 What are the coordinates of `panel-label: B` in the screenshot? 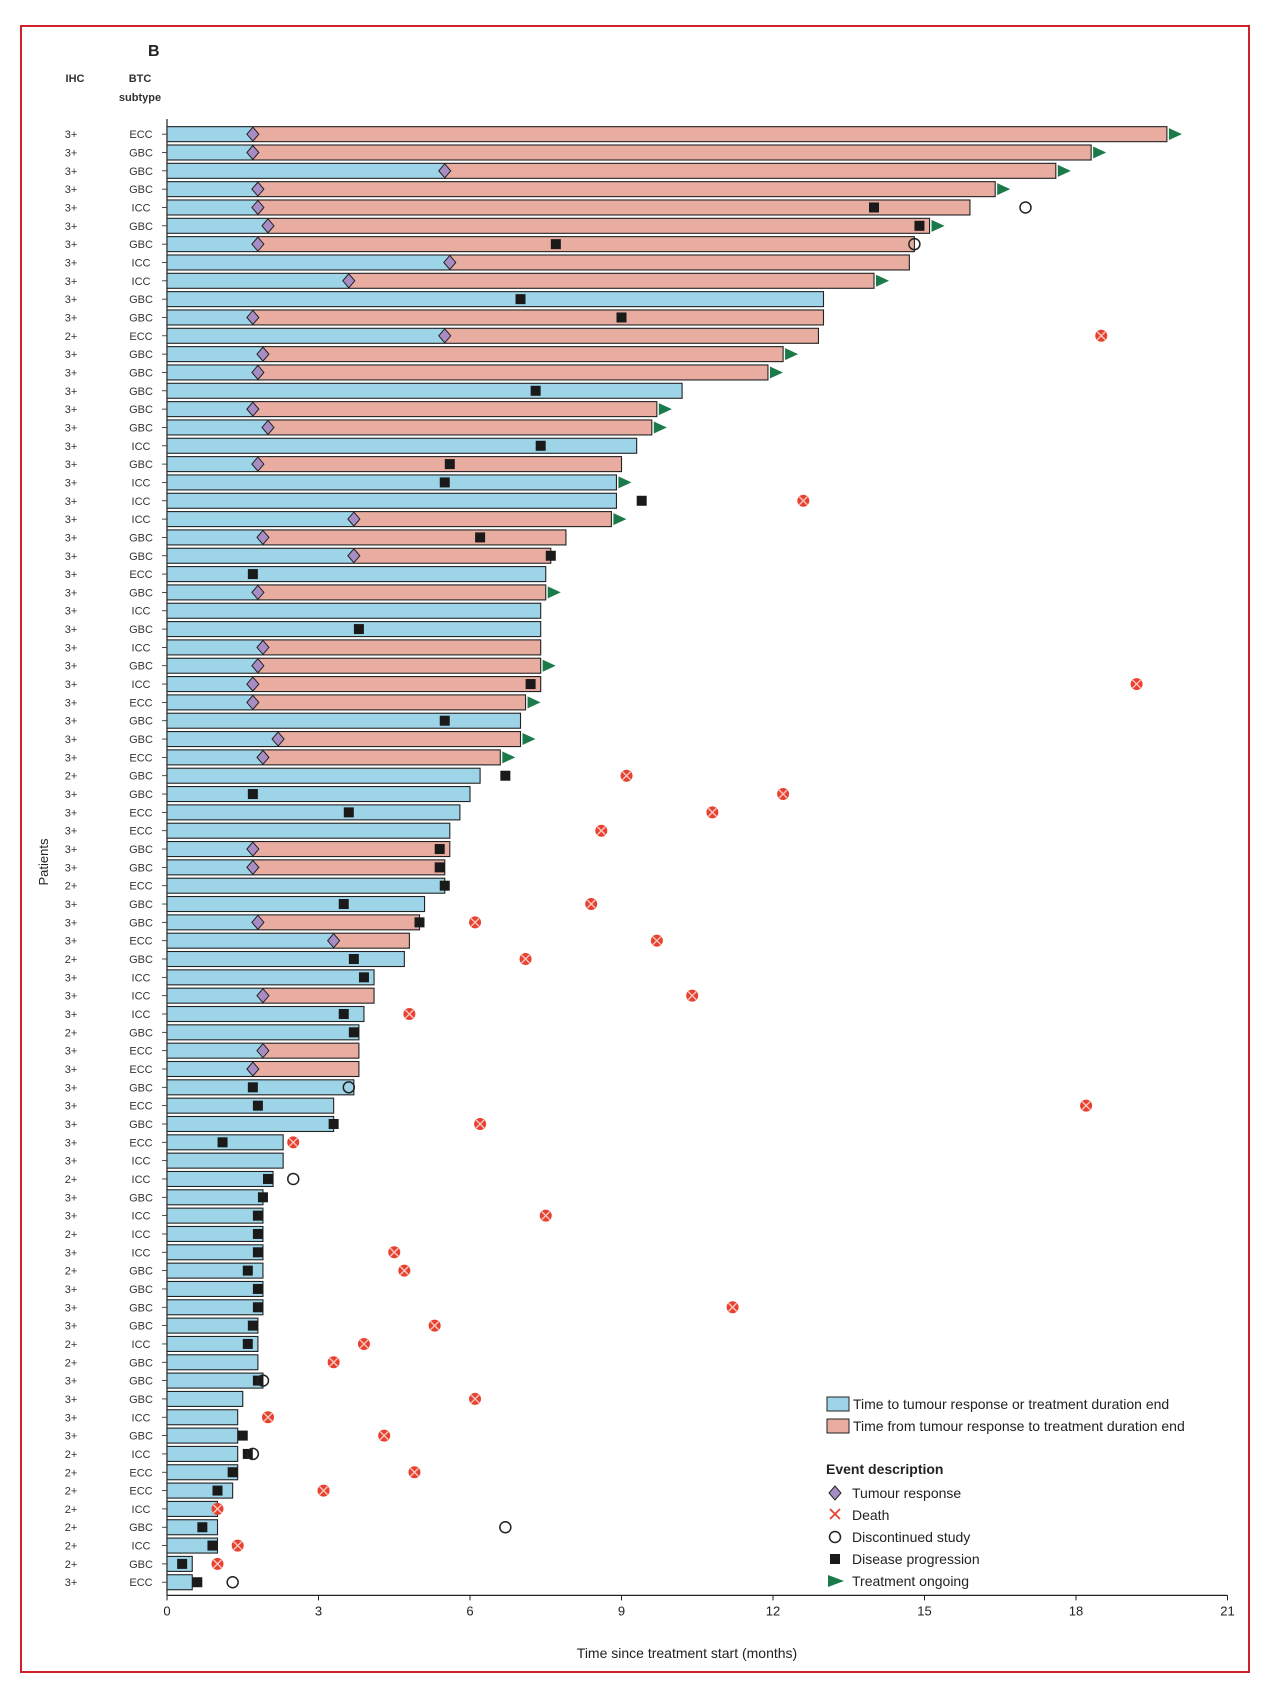 It's located at (154, 51).